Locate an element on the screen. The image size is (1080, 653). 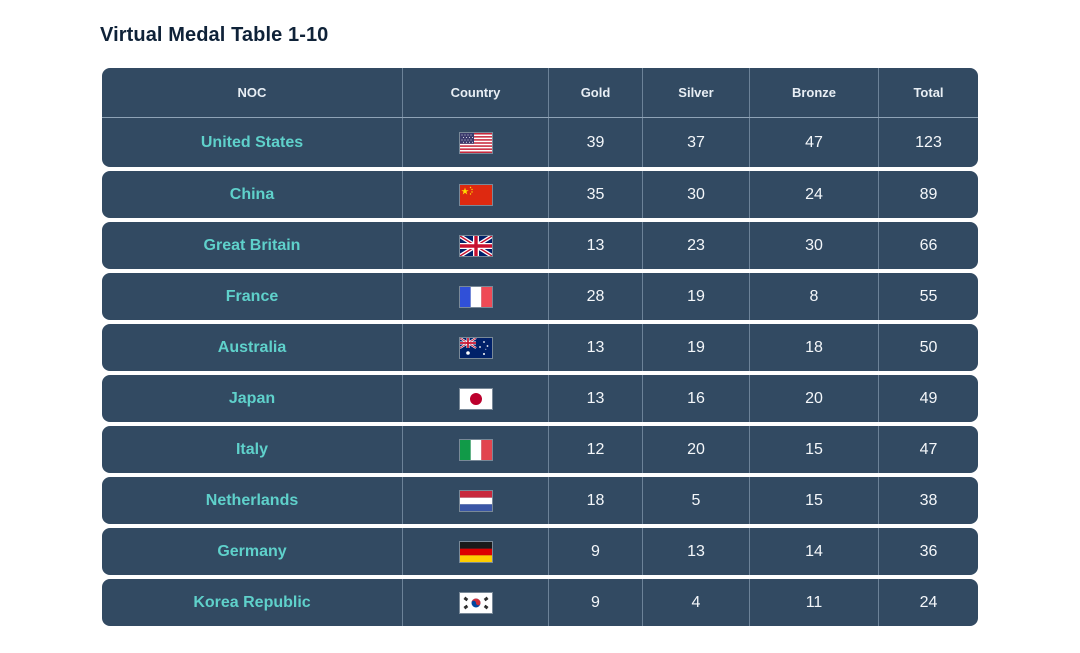
total-cell: 36 is located at coordinates (928, 551).